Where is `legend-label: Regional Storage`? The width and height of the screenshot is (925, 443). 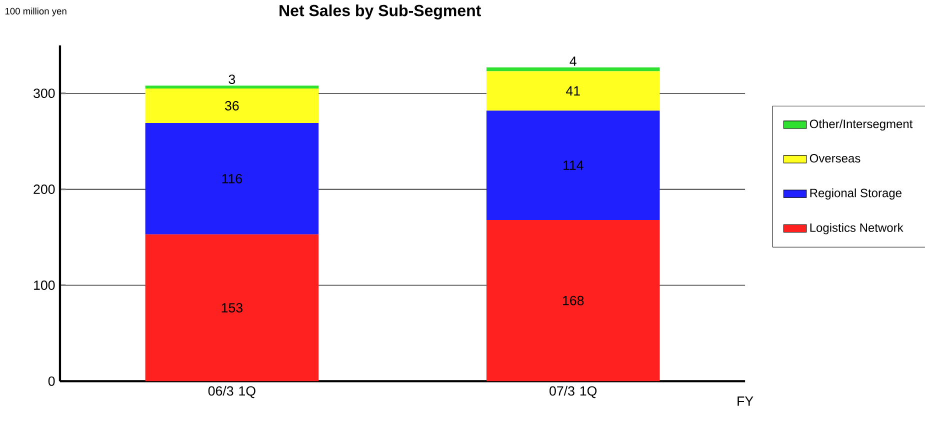
legend-label: Regional Storage is located at coordinates (856, 194).